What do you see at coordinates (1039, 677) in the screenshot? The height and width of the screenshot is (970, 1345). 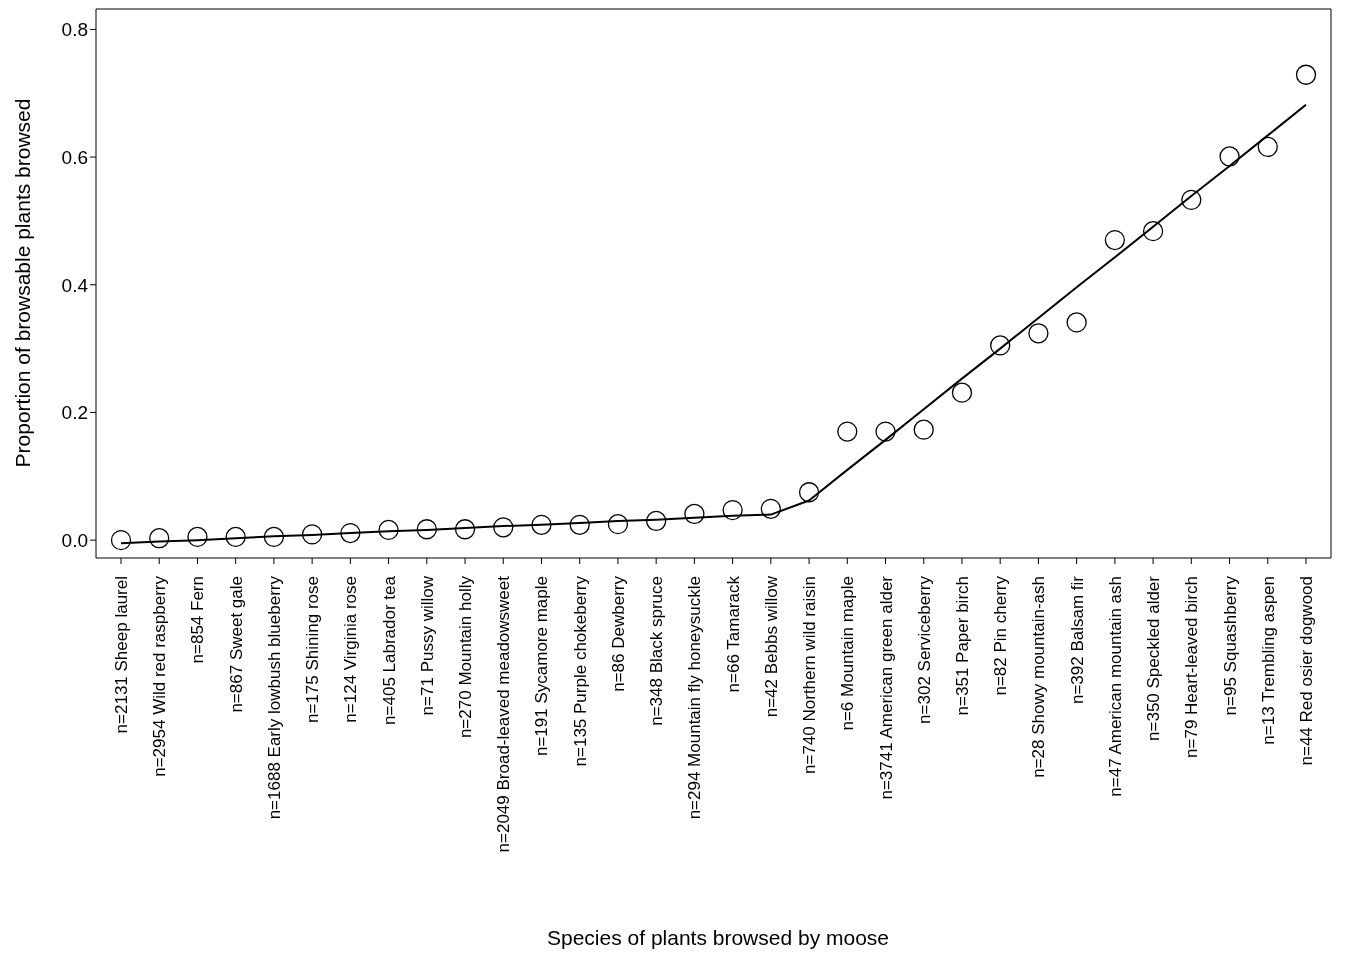 I see `x-tick-label: n=28 Showy mountain-ash` at bounding box center [1039, 677].